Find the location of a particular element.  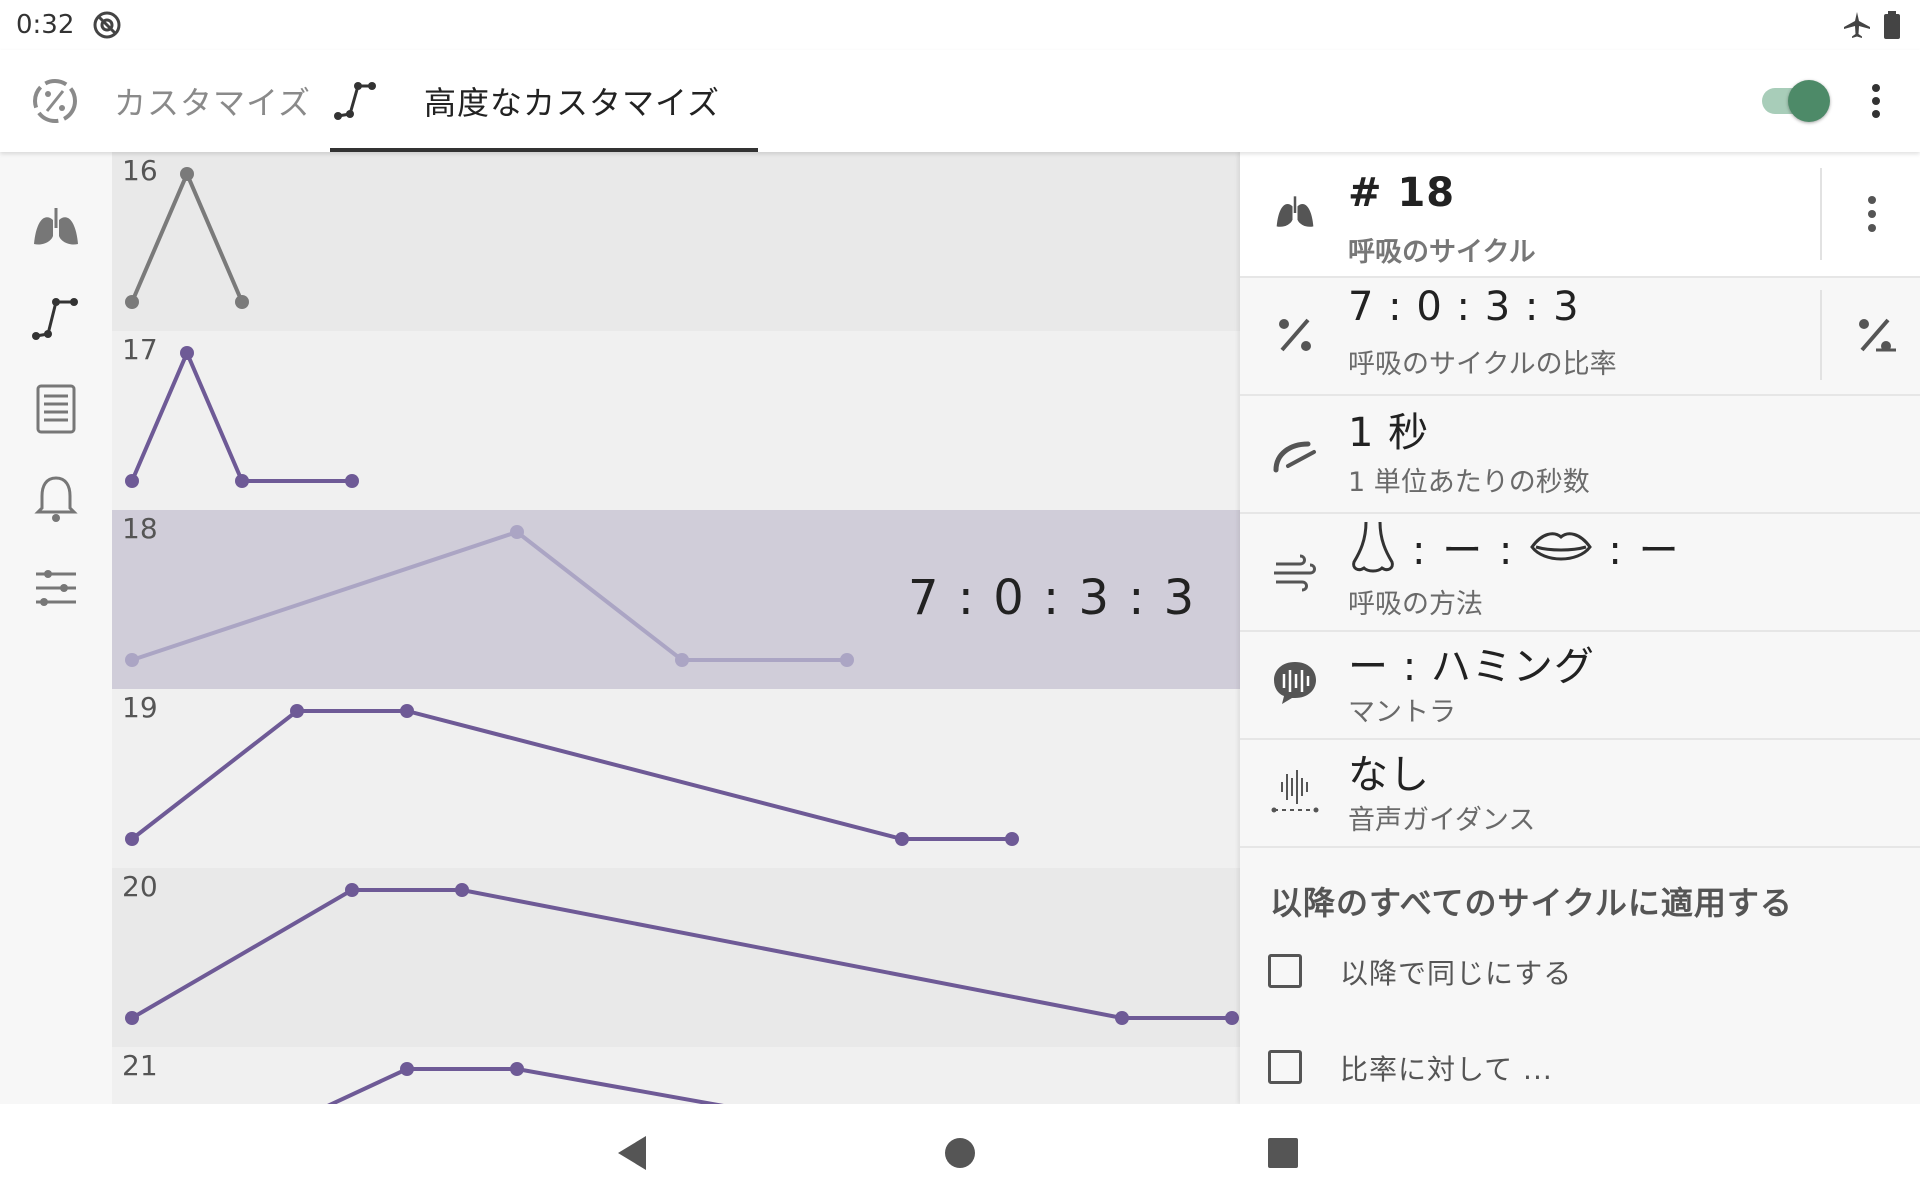

mantra-label: マントラ is located at coordinates (1402, 712).